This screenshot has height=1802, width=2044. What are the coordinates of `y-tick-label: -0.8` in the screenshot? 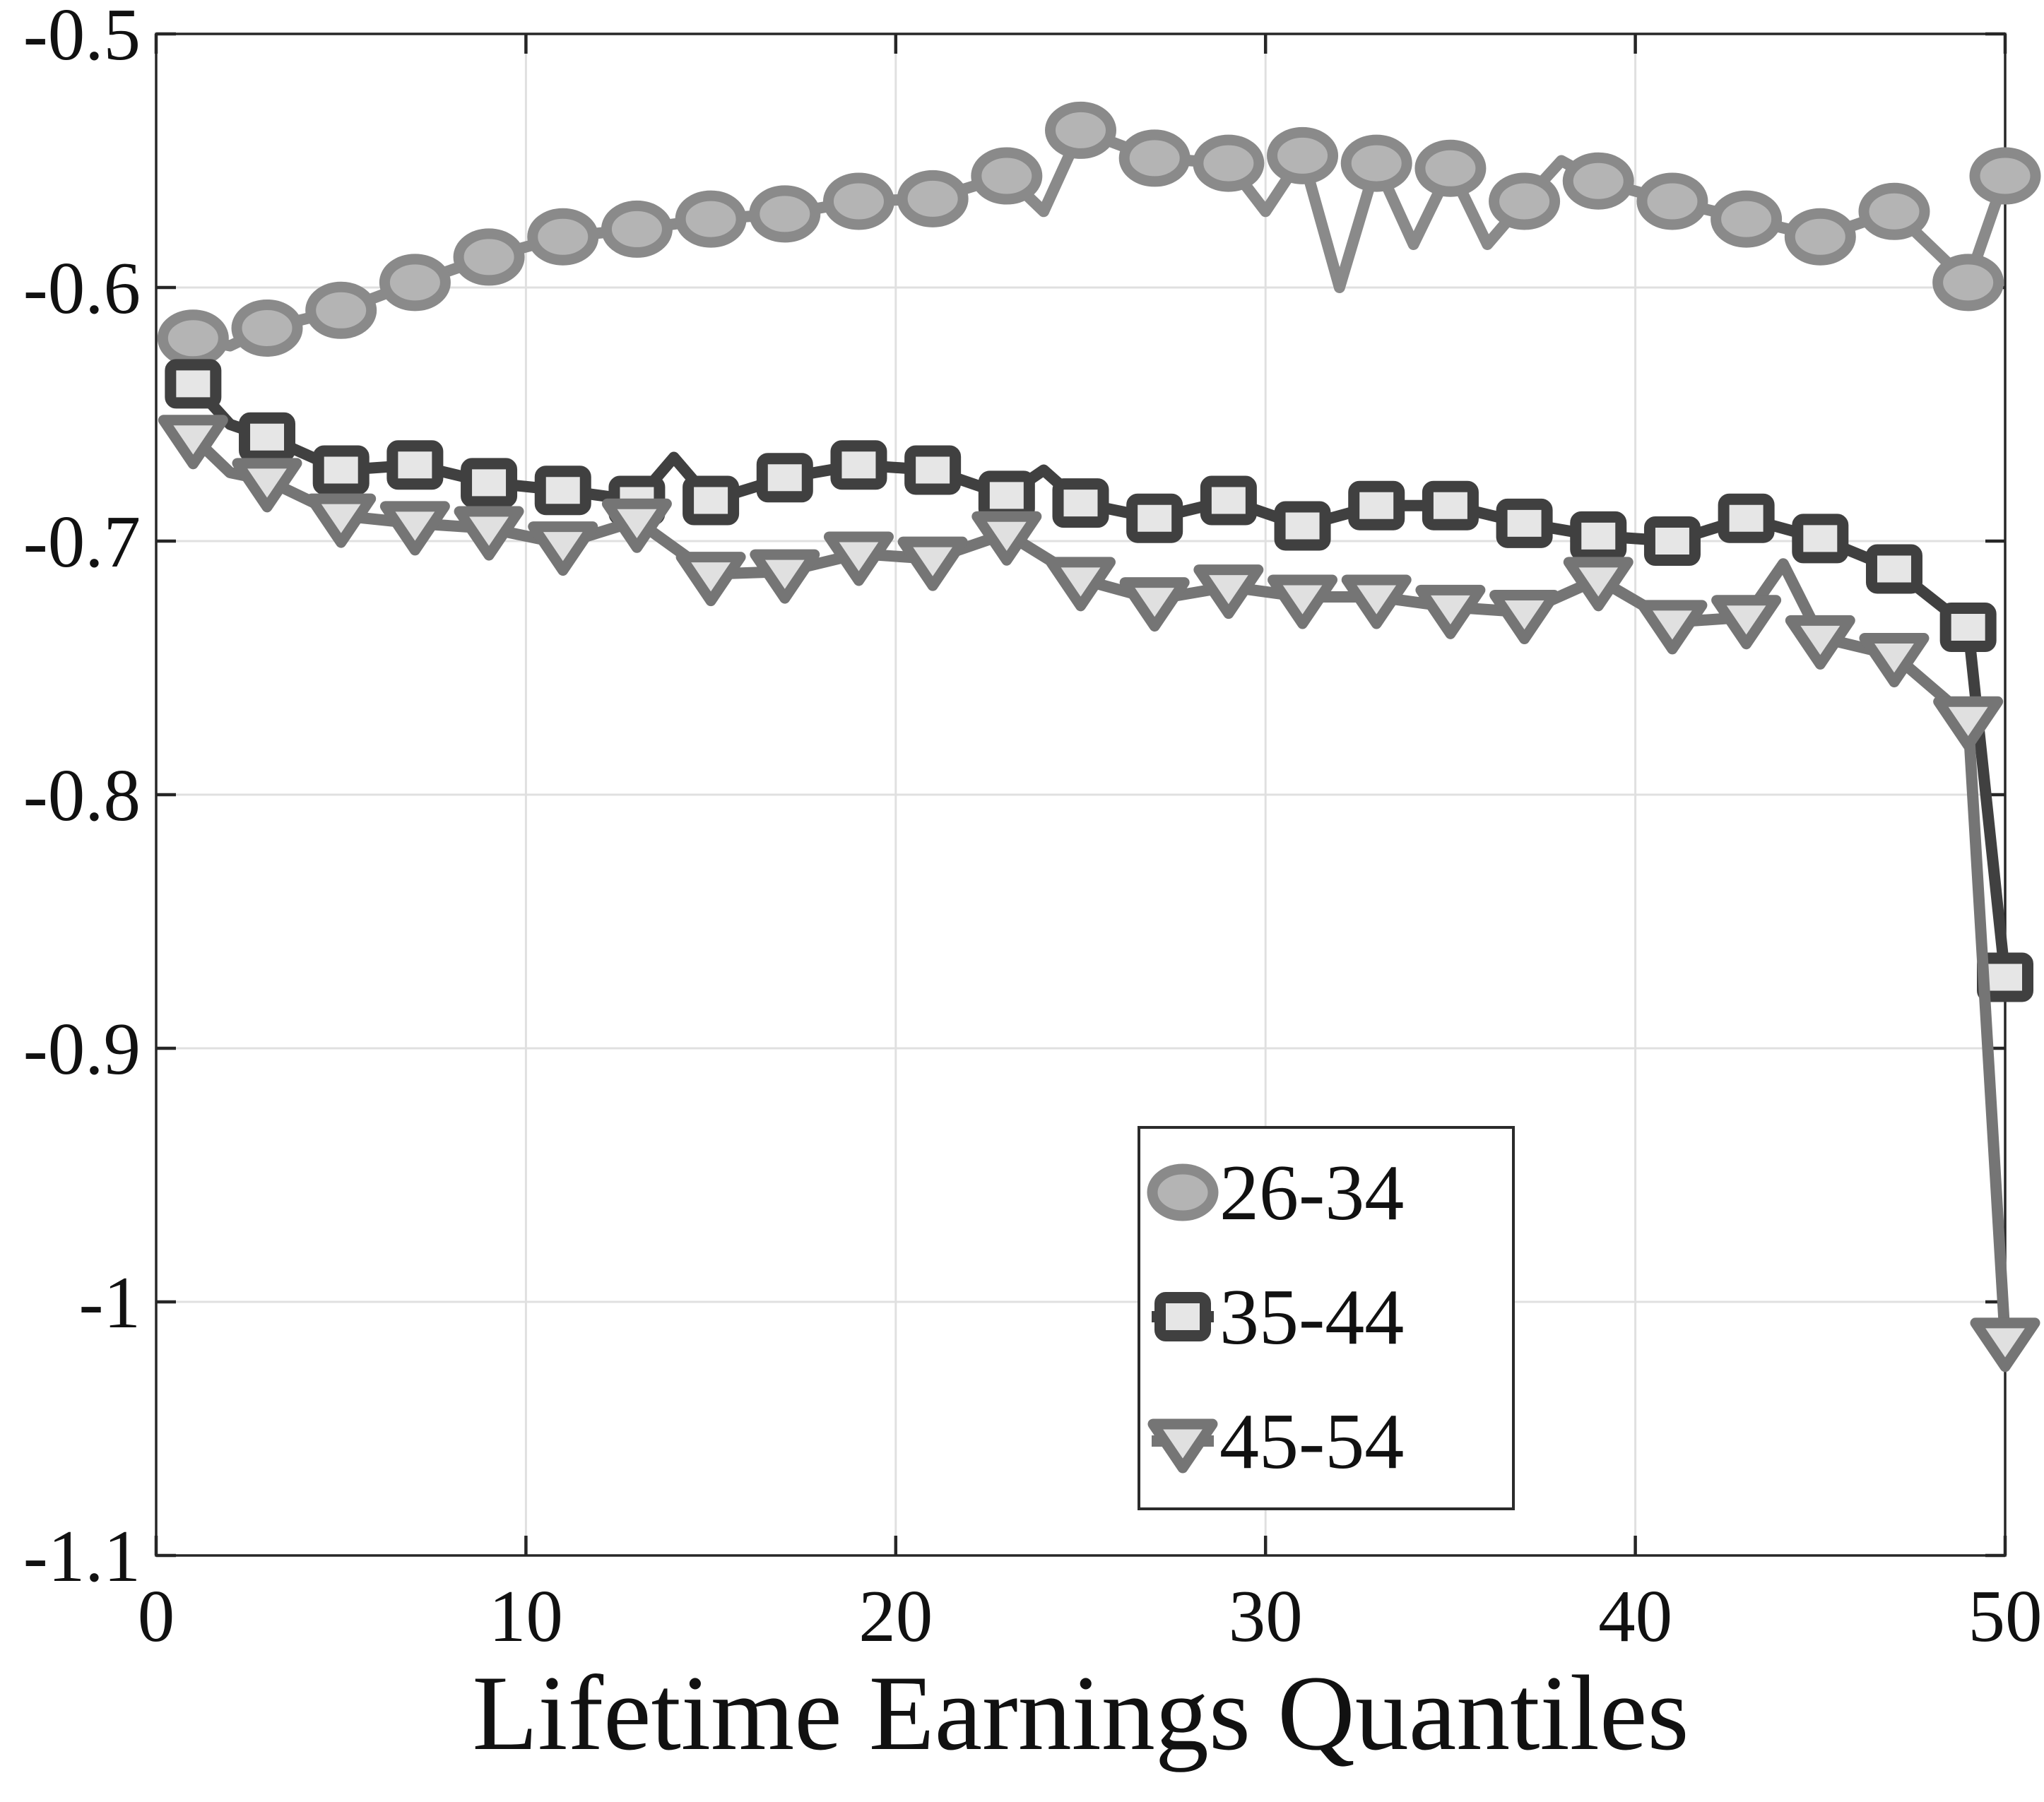 It's located at (82, 795).